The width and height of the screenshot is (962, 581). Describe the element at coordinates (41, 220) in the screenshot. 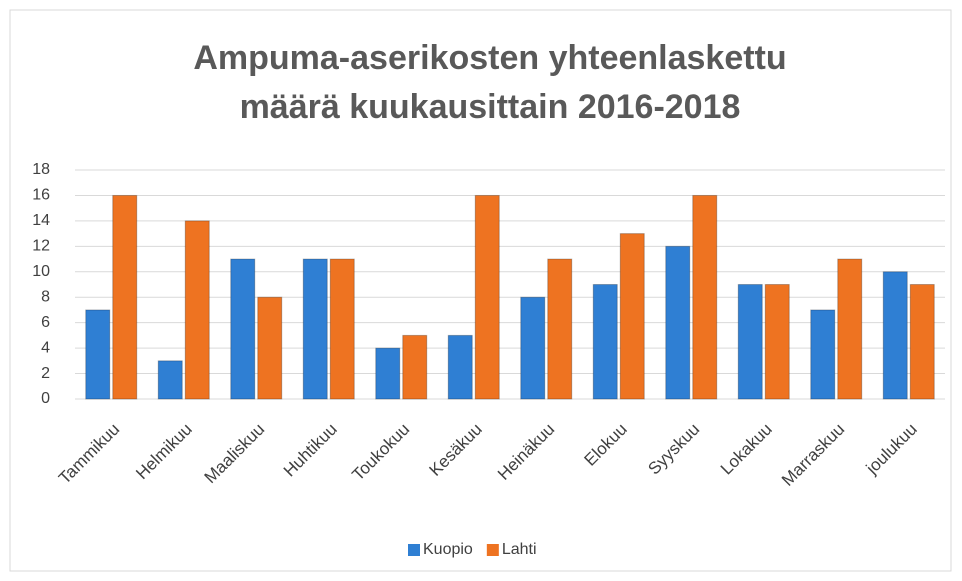

I see `y-tick-label: 14` at that location.